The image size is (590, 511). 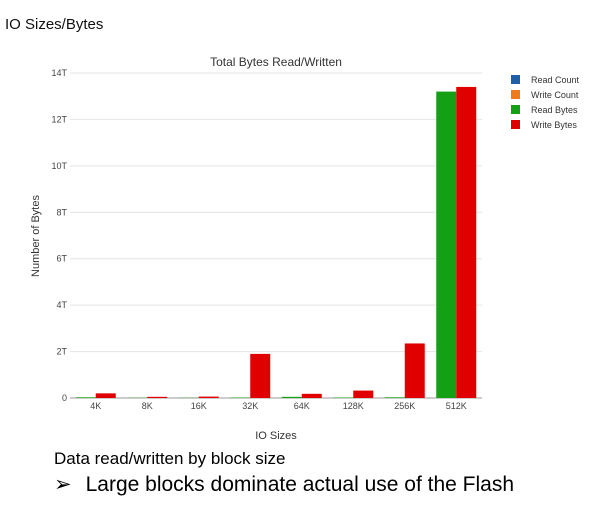 I want to click on x-tick-label: 512K, so click(x=456, y=406).